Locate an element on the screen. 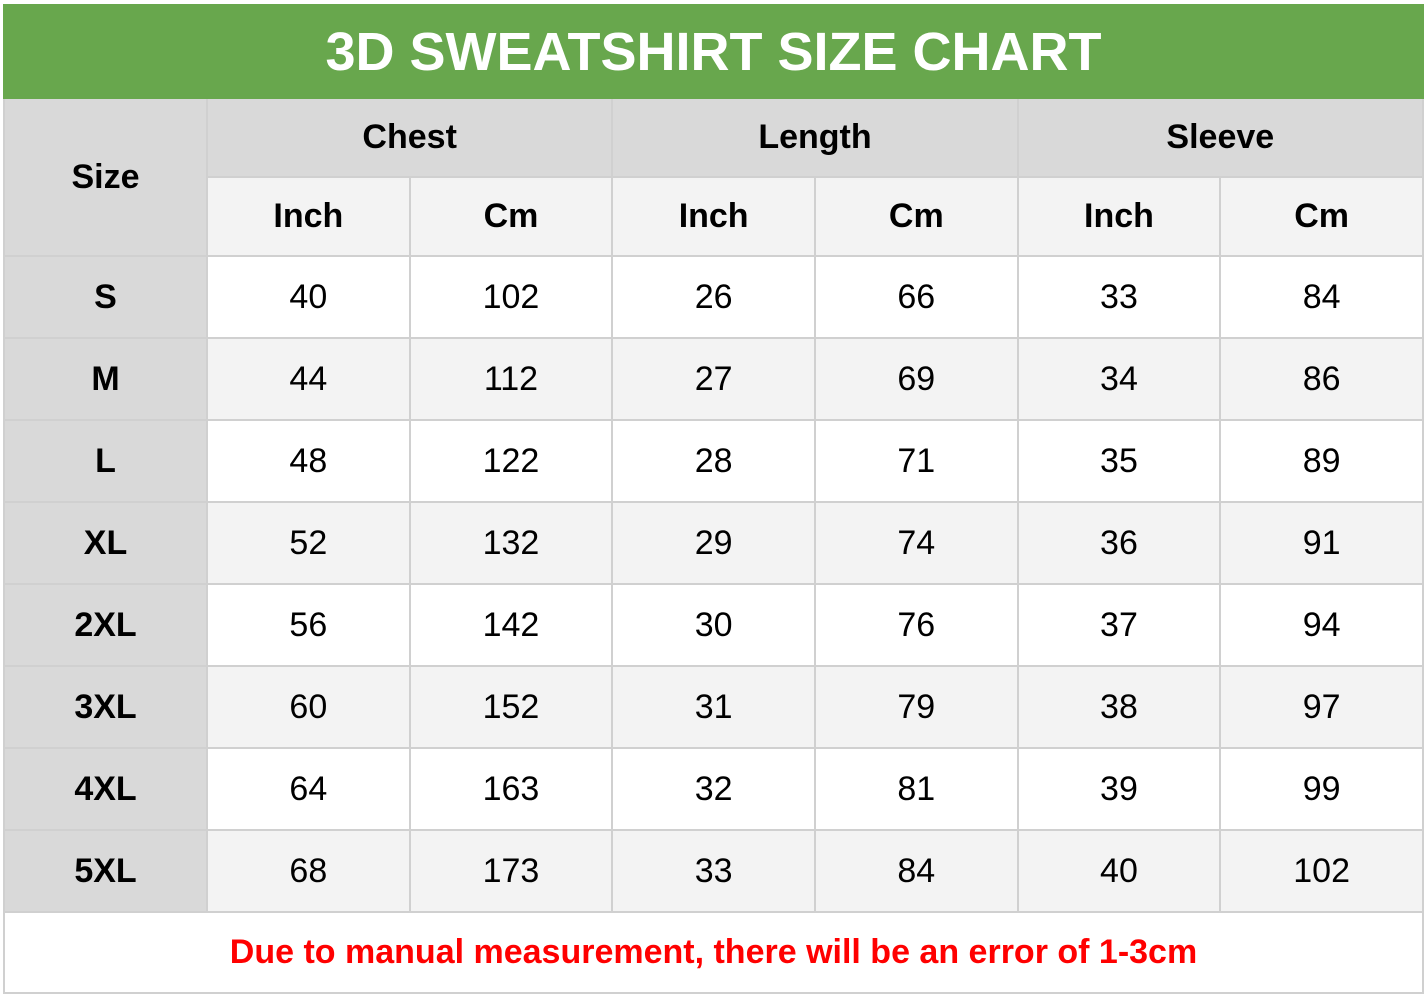 This screenshot has width=1428, height=1000. value-cell: 64 is located at coordinates (308, 789).